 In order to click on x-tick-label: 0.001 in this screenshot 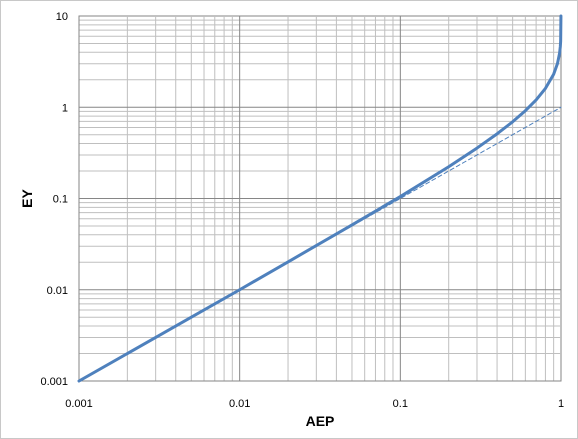, I will do `click(79, 404)`.